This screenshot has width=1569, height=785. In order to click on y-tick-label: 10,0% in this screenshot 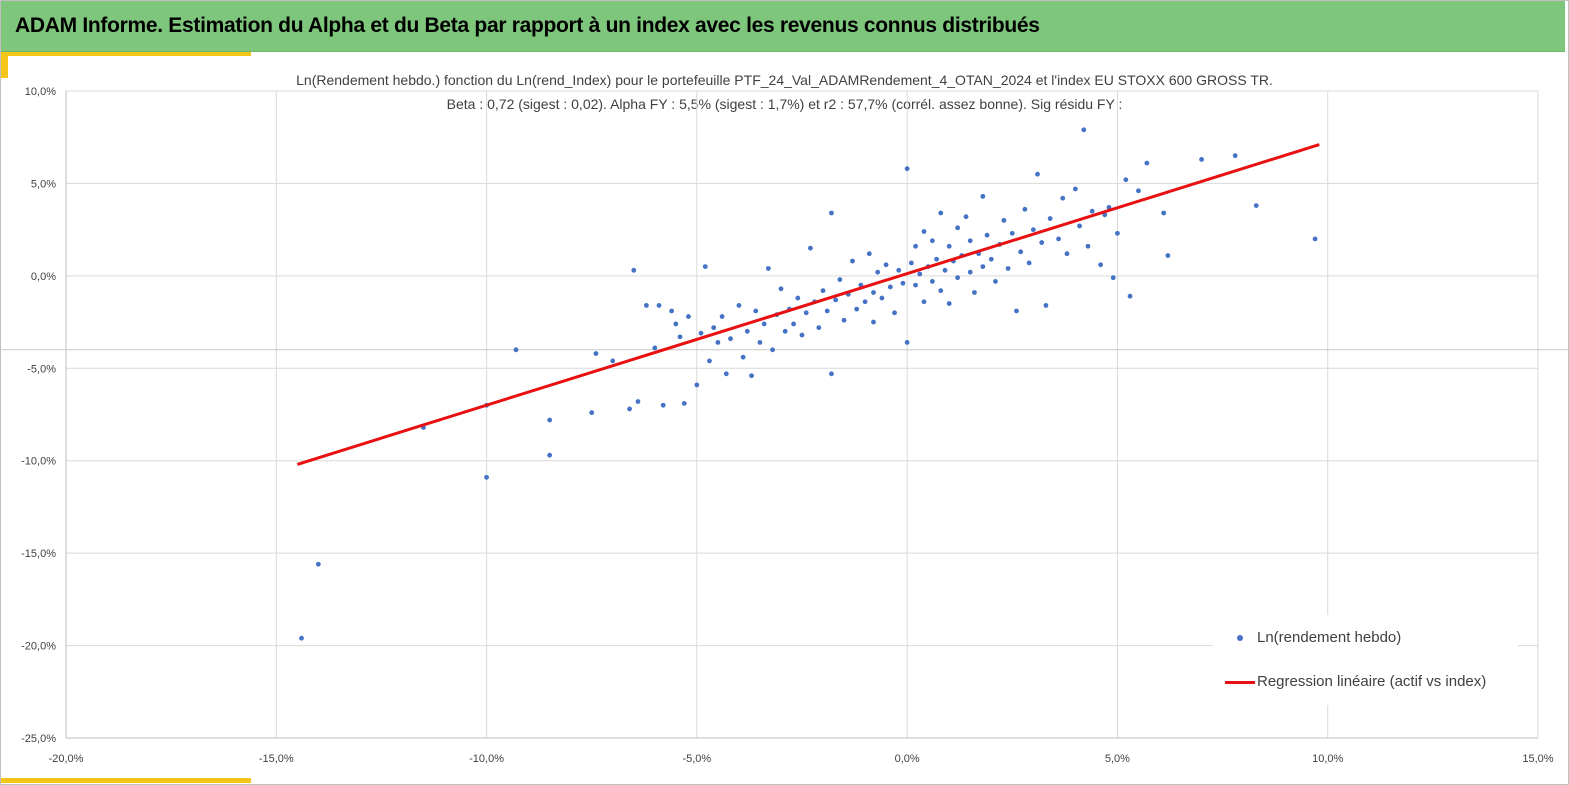, I will do `click(40, 92)`.